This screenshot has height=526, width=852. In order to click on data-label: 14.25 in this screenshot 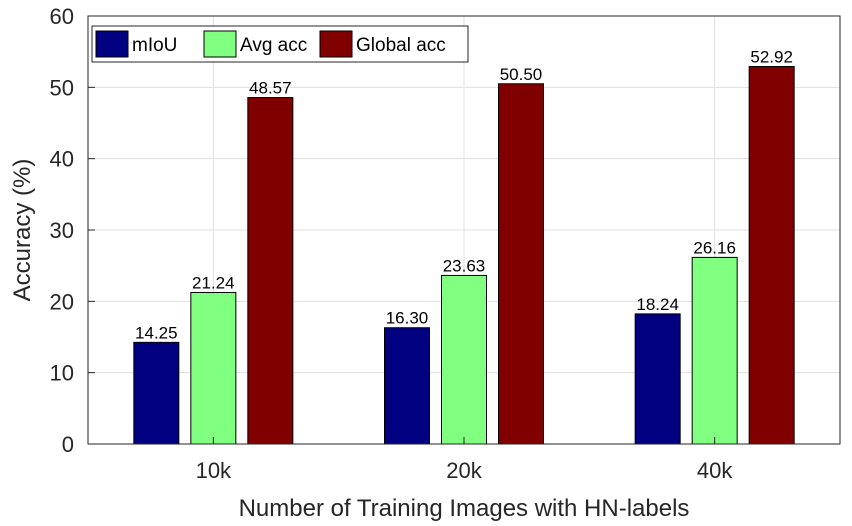, I will do `click(156, 332)`.